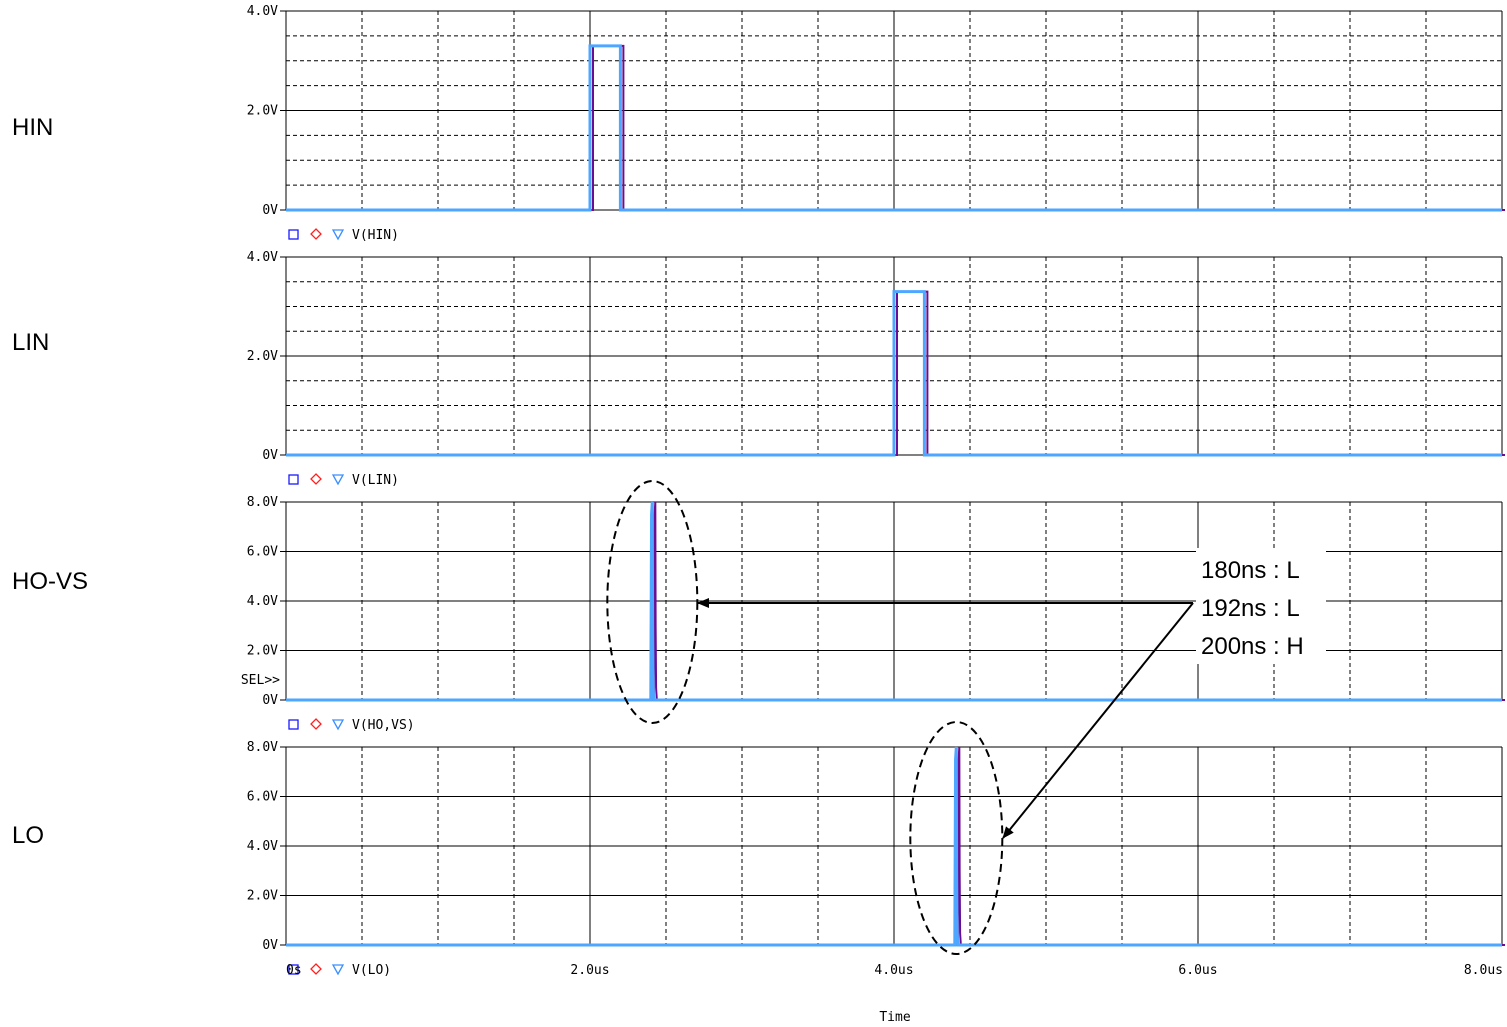 This screenshot has width=1507, height=1027. I want to click on x-axis: 0s 2.0us 4.0us 6.0us 8.0us Time, so click(894, 994).